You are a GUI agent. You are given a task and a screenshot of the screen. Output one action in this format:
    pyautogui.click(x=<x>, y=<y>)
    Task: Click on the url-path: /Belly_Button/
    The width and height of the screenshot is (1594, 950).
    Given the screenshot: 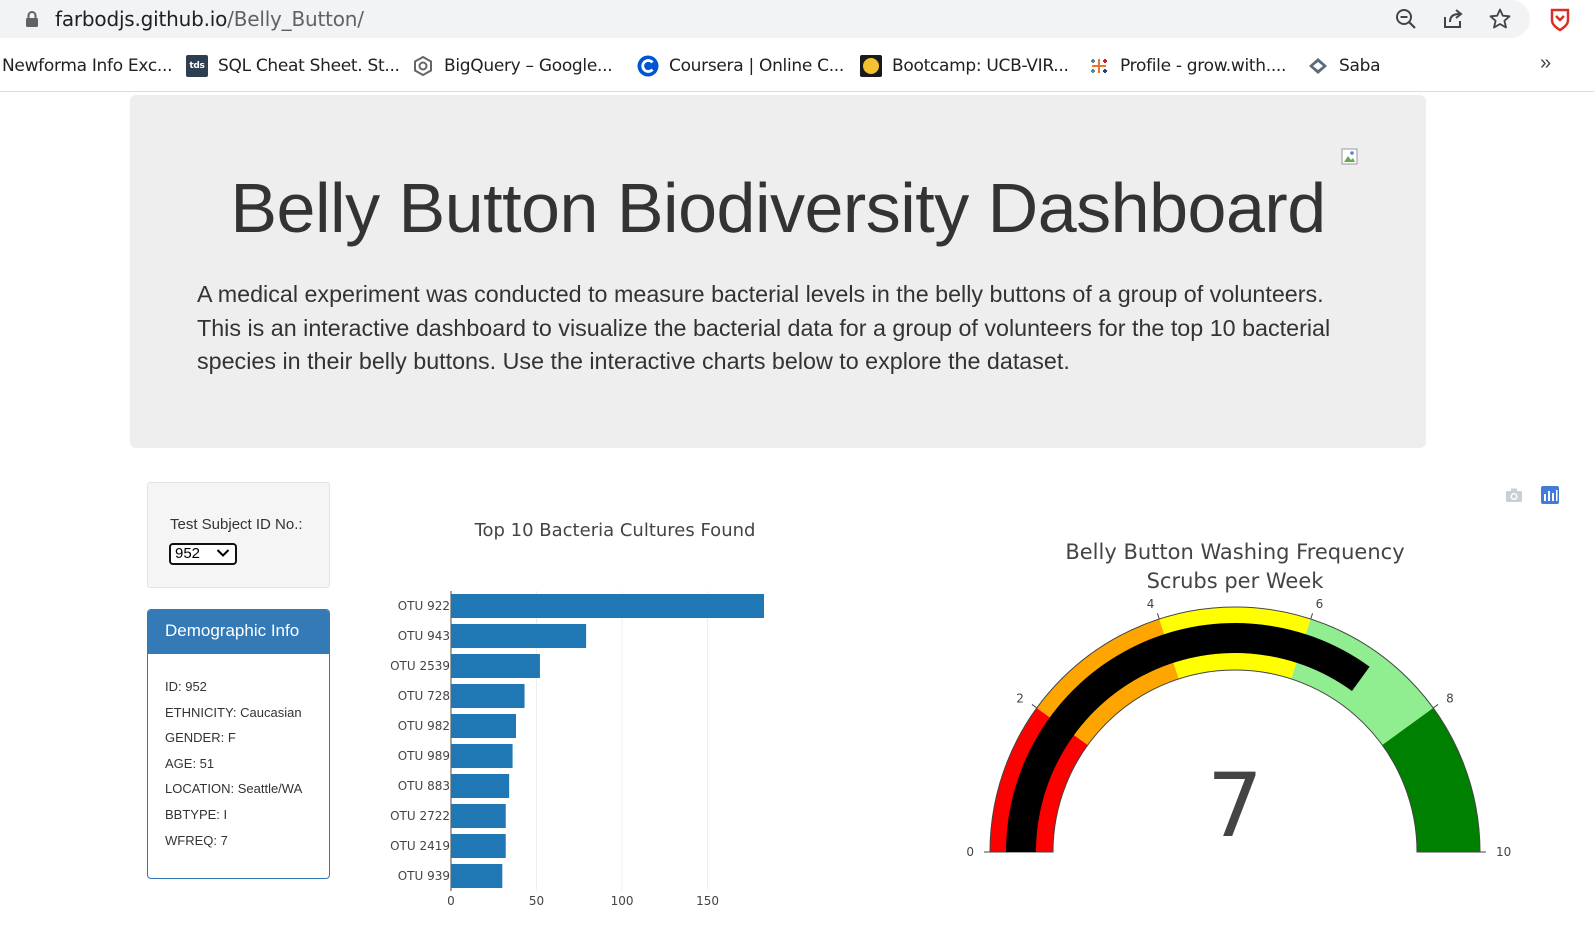 What is the action you would take?
    pyautogui.click(x=295, y=19)
    